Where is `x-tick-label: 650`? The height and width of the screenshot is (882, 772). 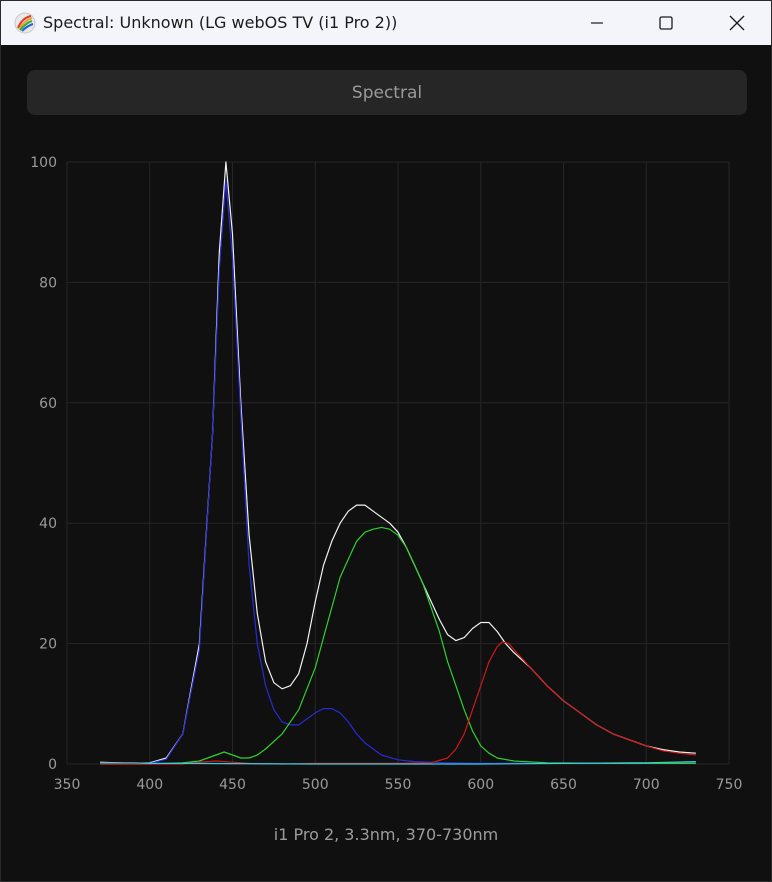
x-tick-label: 650 is located at coordinates (563, 785).